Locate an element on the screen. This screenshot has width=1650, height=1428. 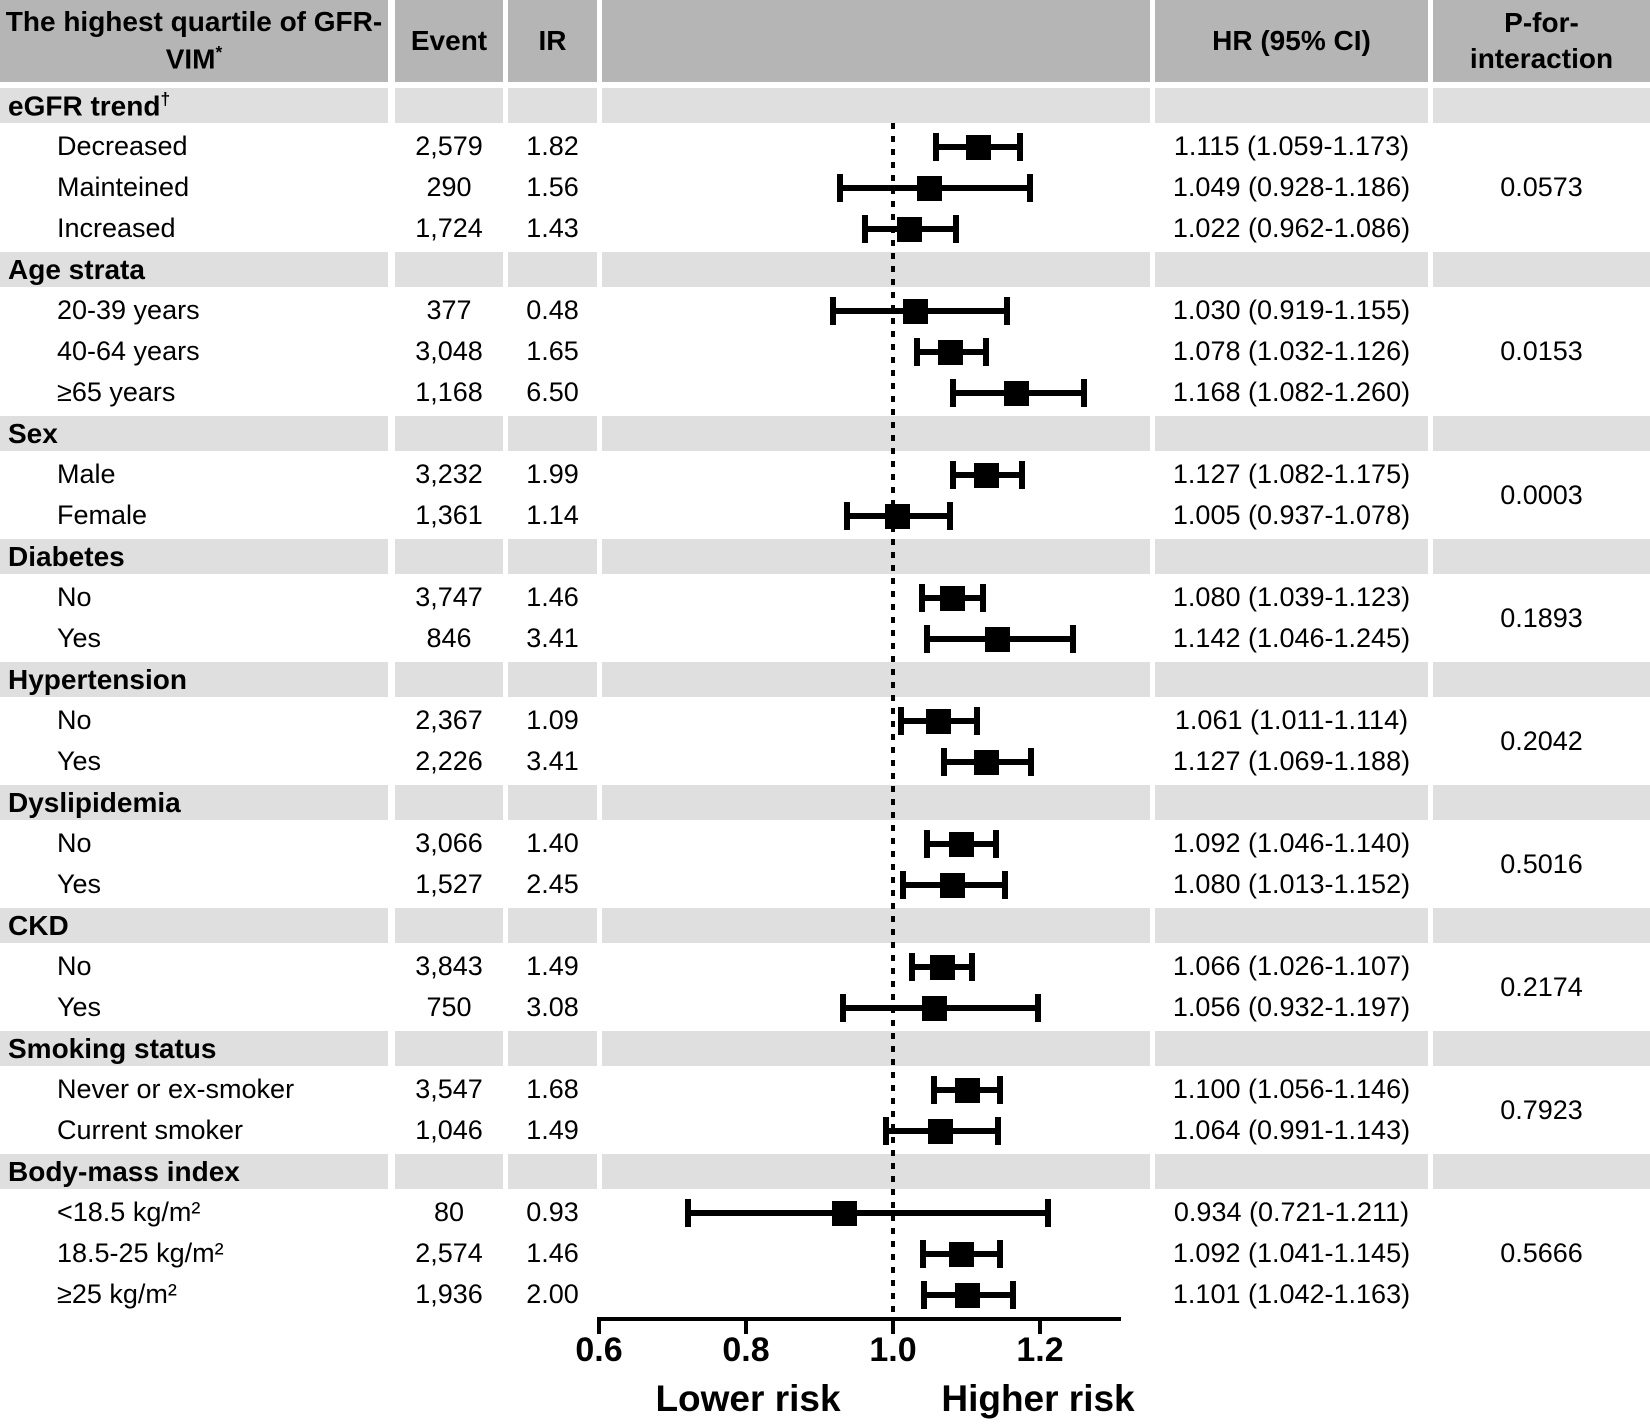
section-title: Body-mass index is located at coordinates (124, 1171).